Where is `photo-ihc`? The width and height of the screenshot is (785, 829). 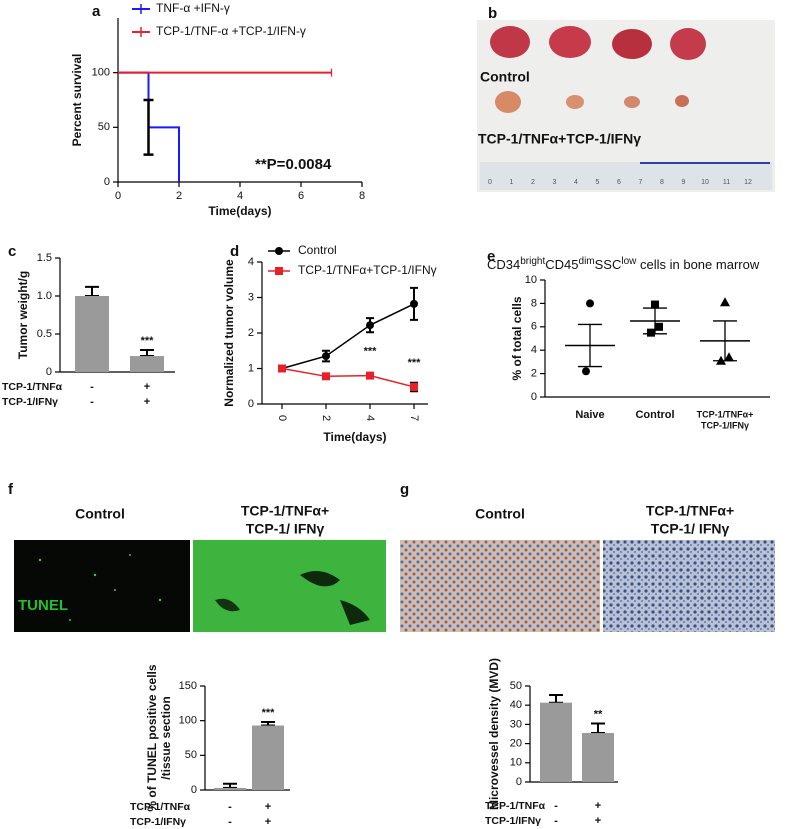
photo-ihc is located at coordinates (587, 586).